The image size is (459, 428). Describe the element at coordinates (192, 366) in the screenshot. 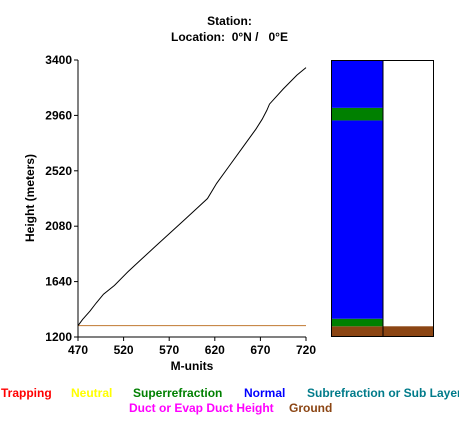

I see `x-axis-label: M-units` at that location.